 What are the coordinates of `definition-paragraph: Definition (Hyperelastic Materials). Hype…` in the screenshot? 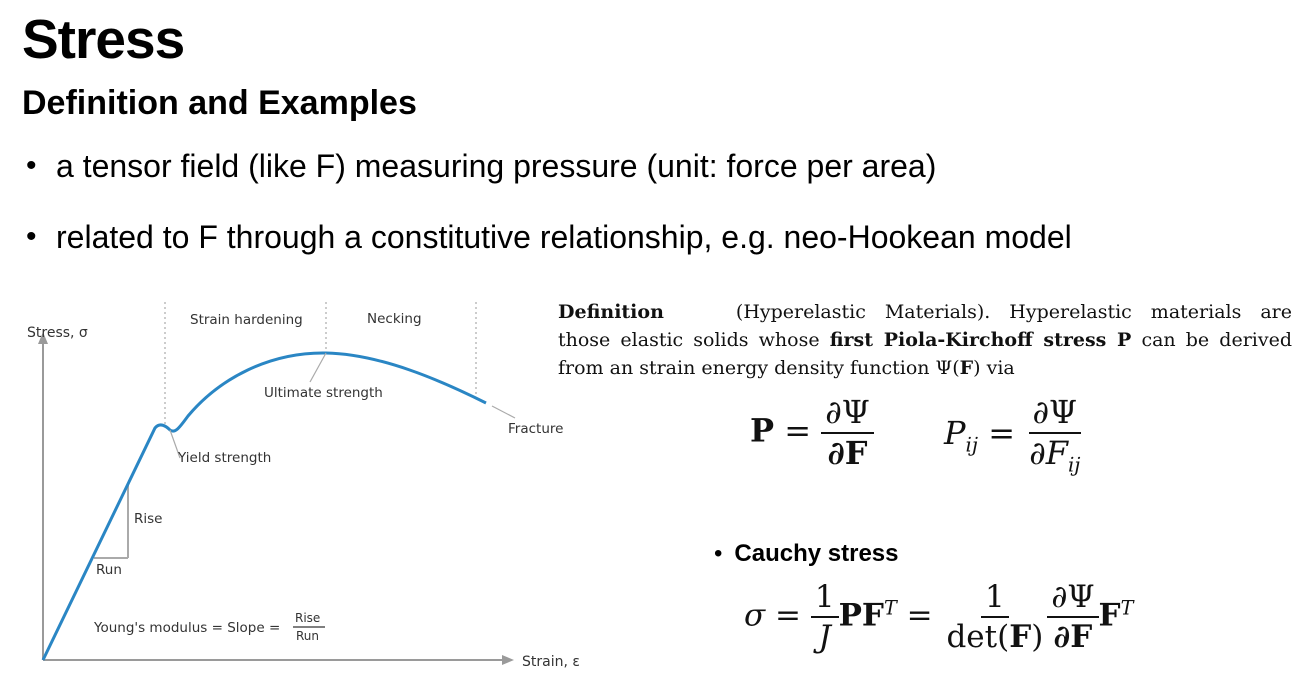 It's located at (925, 340).